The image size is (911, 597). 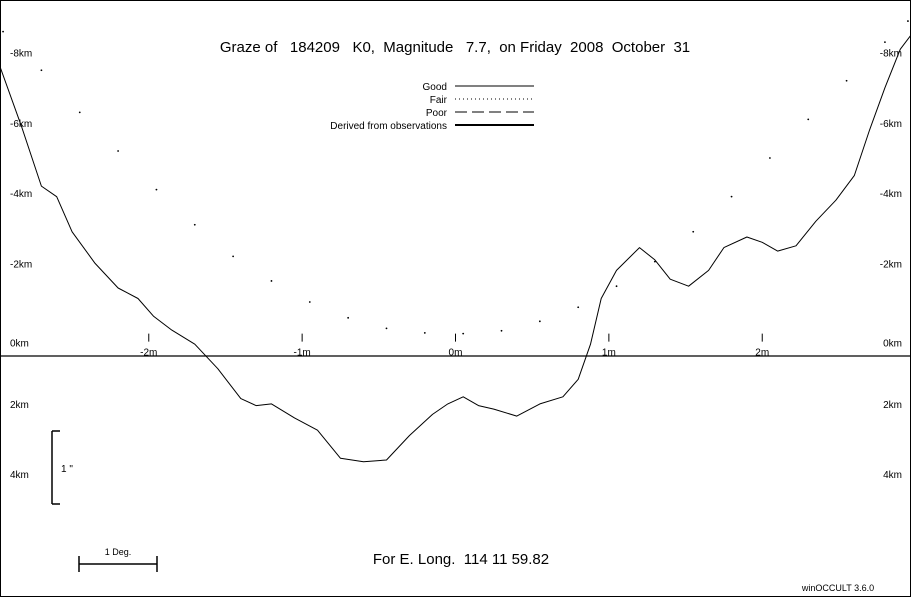 What do you see at coordinates (432, 107) in the screenshot?
I see `legend: Good Fair Poor Derived from observations` at bounding box center [432, 107].